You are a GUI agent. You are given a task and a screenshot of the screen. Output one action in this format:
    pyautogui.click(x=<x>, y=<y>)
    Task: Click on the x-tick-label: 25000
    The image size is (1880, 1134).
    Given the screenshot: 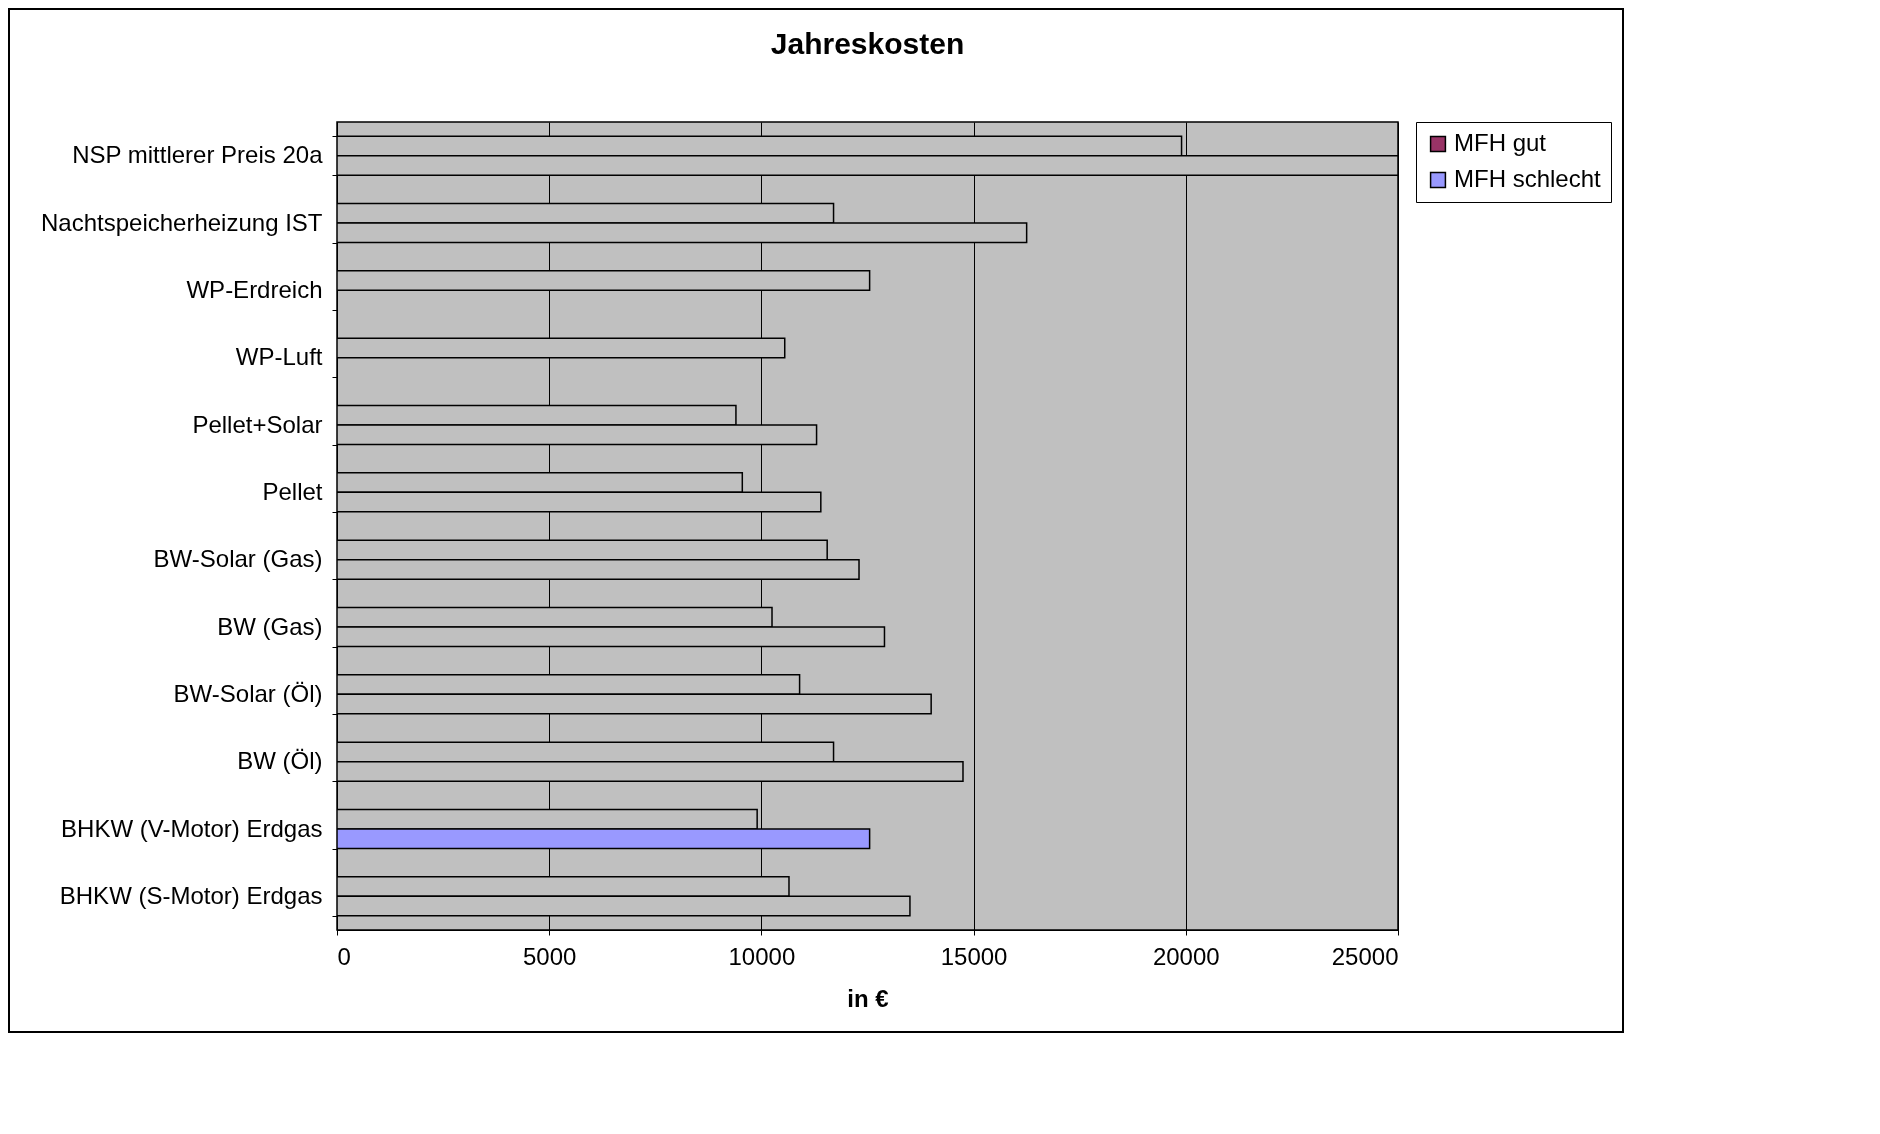 What is the action you would take?
    pyautogui.click(x=1365, y=956)
    